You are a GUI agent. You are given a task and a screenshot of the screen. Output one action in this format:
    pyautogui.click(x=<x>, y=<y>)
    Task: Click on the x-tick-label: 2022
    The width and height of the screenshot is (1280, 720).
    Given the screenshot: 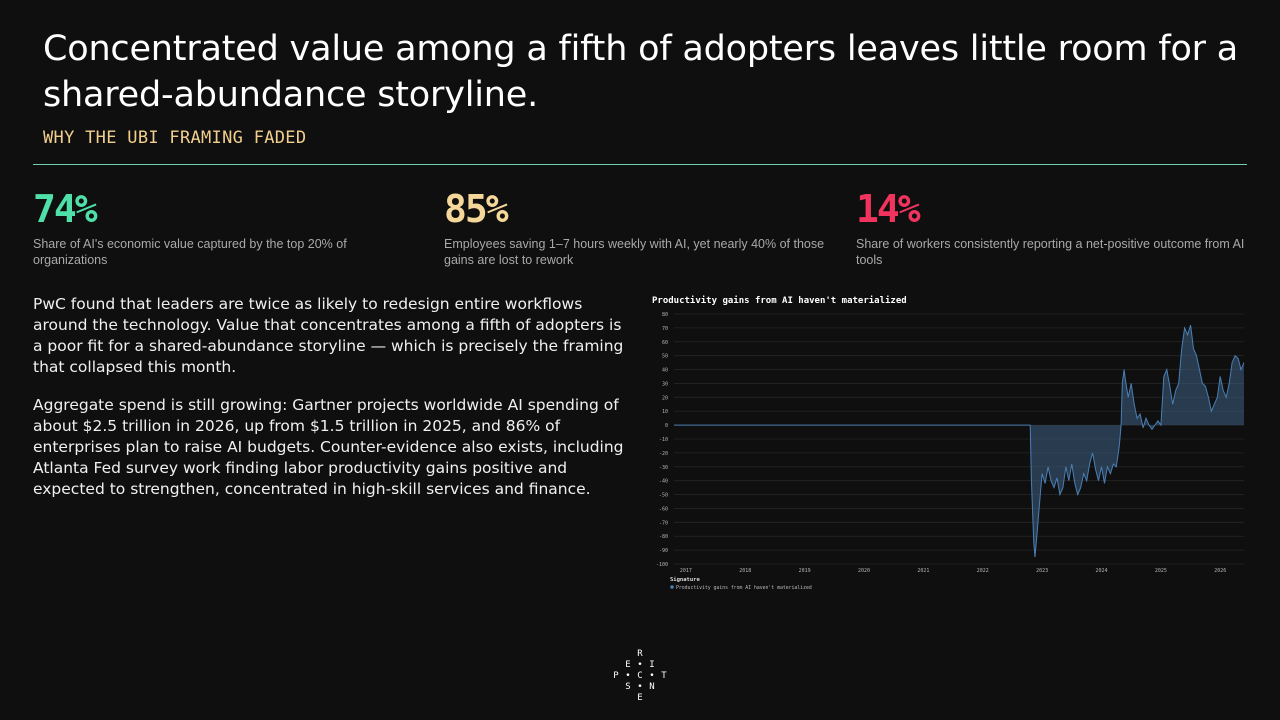 What is the action you would take?
    pyautogui.click(x=983, y=571)
    